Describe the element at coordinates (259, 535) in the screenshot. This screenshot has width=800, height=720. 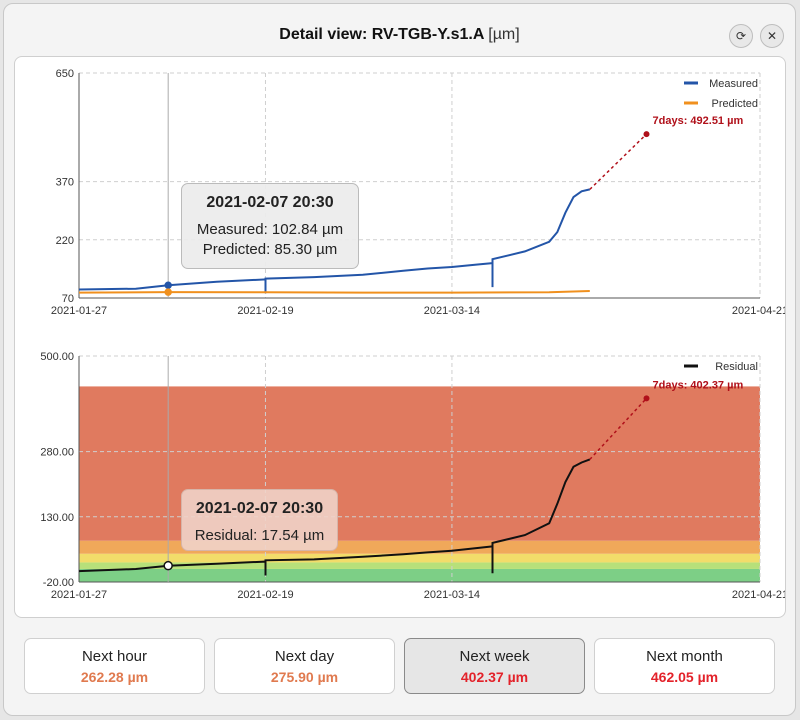
I see `tooltip-residual: Residual: 17.54 µm` at that location.